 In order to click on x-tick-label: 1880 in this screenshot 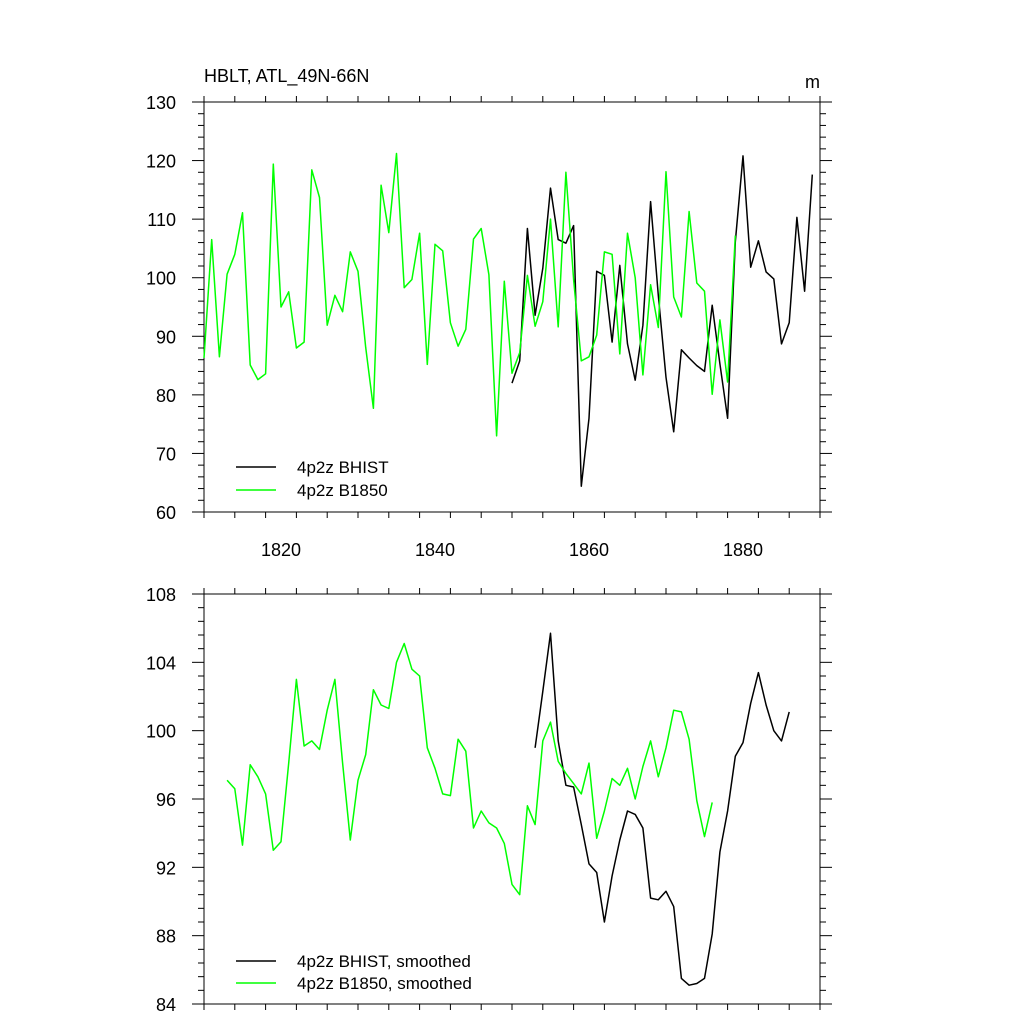, I will do `click(743, 550)`.